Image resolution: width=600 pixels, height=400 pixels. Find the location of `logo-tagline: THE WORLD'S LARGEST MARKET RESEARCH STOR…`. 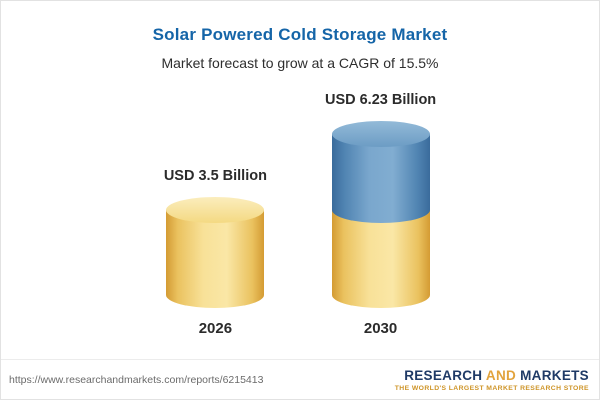

logo-tagline: THE WORLD'S LARGEST MARKET RESEARCH STOR… is located at coordinates (491, 388).